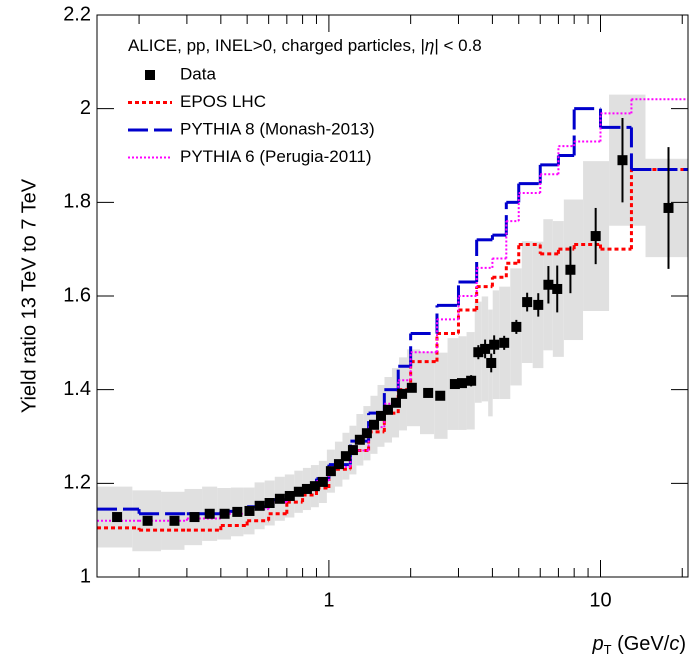 Image resolution: width=689 pixels, height=668 pixels. What do you see at coordinates (328, 600) in the screenshot?
I see `x-tick-label: 1` at bounding box center [328, 600].